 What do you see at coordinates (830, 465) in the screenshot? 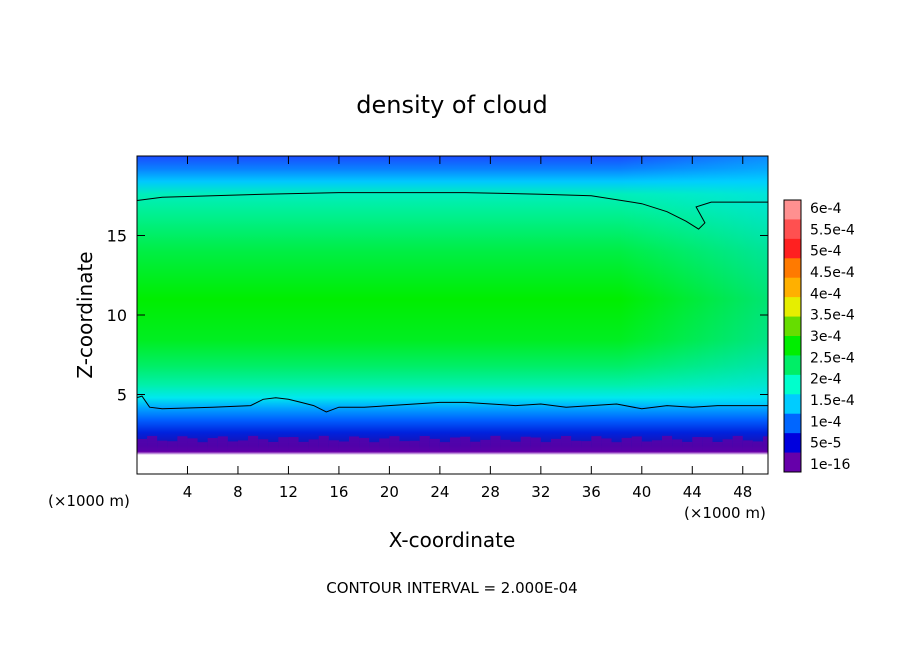
I see `colorbar-label: 1e-16` at bounding box center [830, 465].